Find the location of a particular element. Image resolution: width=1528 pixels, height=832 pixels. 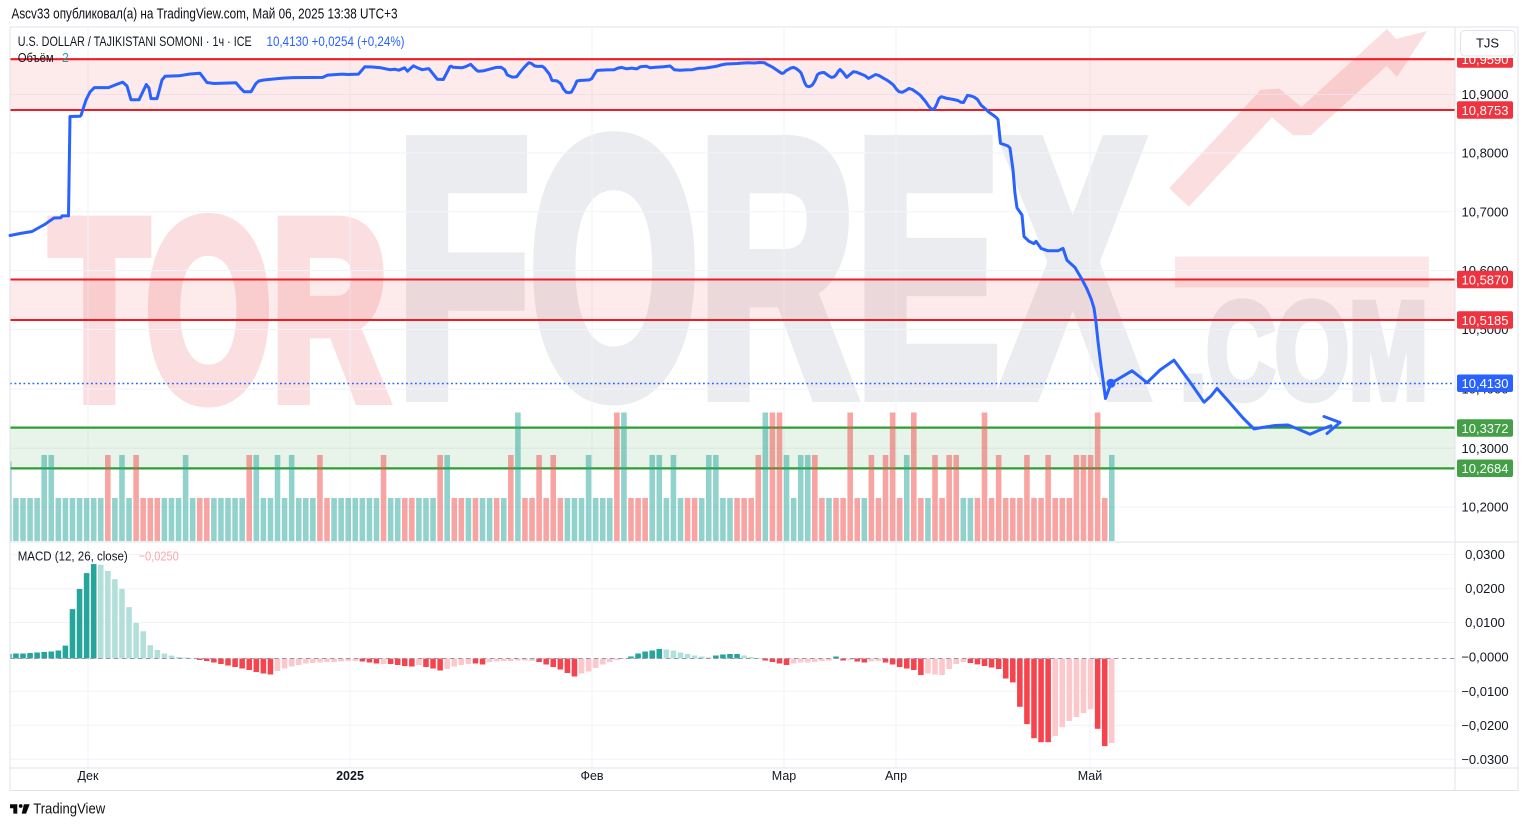

svg-text: 0,0200 is located at coordinates (1485, 588).